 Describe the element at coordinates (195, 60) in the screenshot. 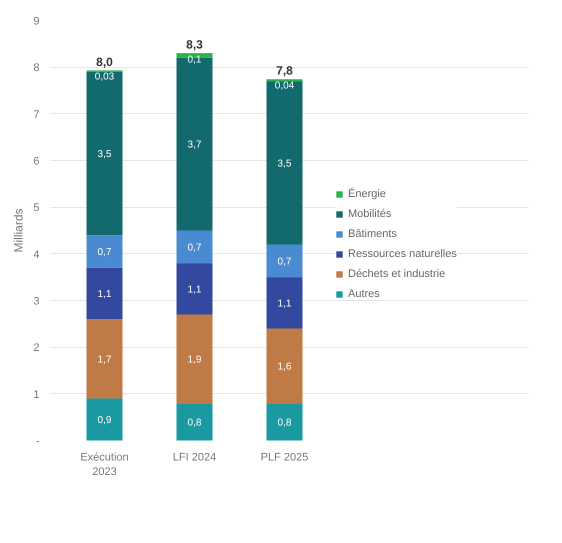

I see `data-label: 0,1` at that location.